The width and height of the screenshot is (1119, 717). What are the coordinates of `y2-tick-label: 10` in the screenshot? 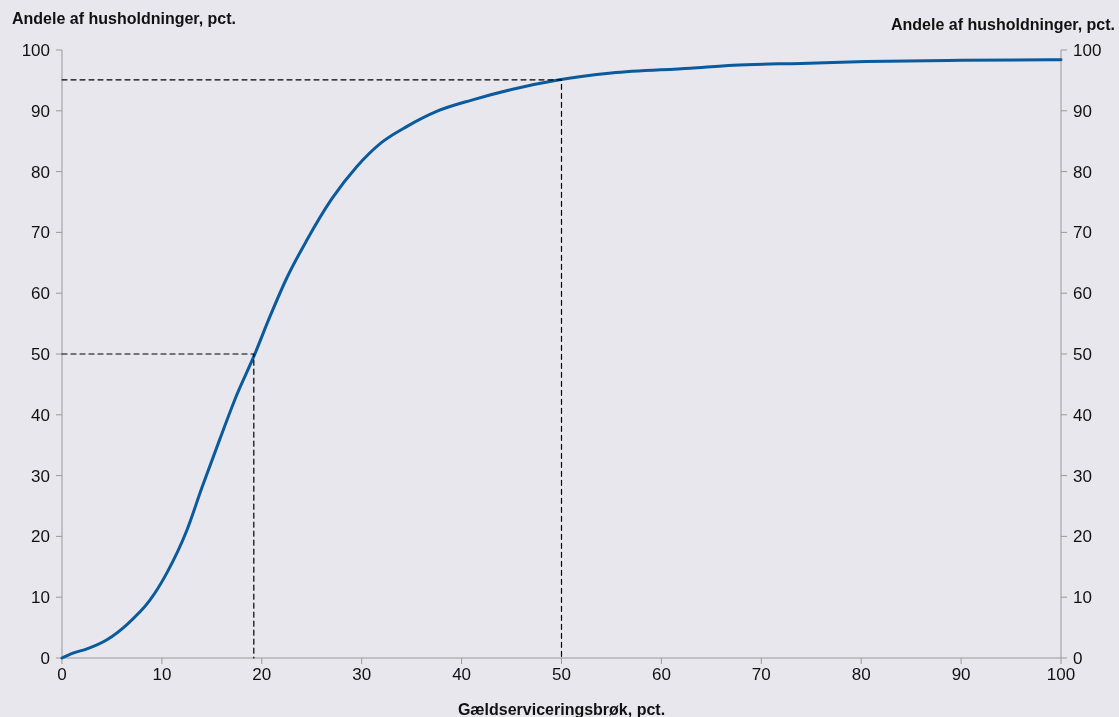 It's located at (1082, 598).